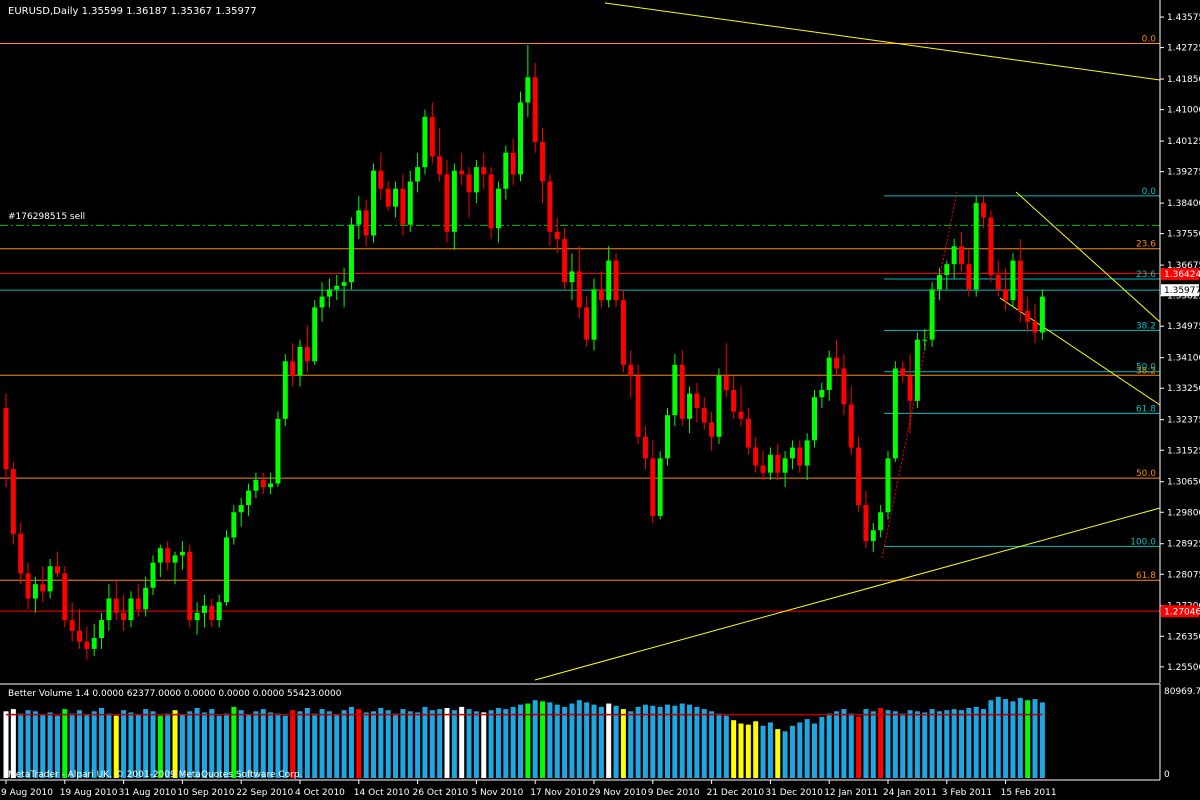 The height and width of the screenshot is (800, 1200). I want to click on price-marker-label-0: 1.36424, so click(1182, 275).